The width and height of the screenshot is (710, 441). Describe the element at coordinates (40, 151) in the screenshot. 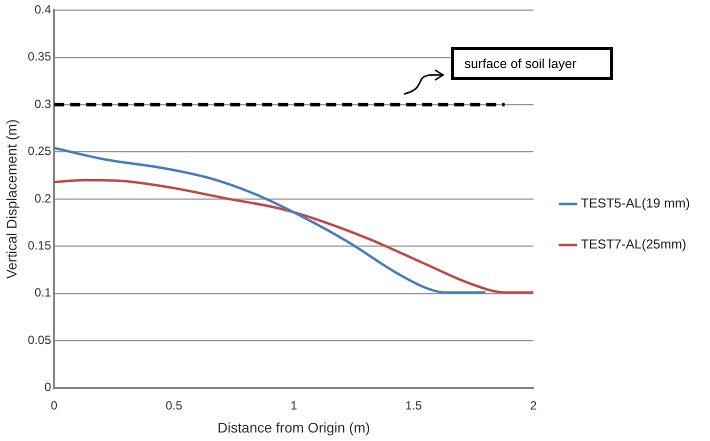

I see `y-tick-label: 0.25` at that location.